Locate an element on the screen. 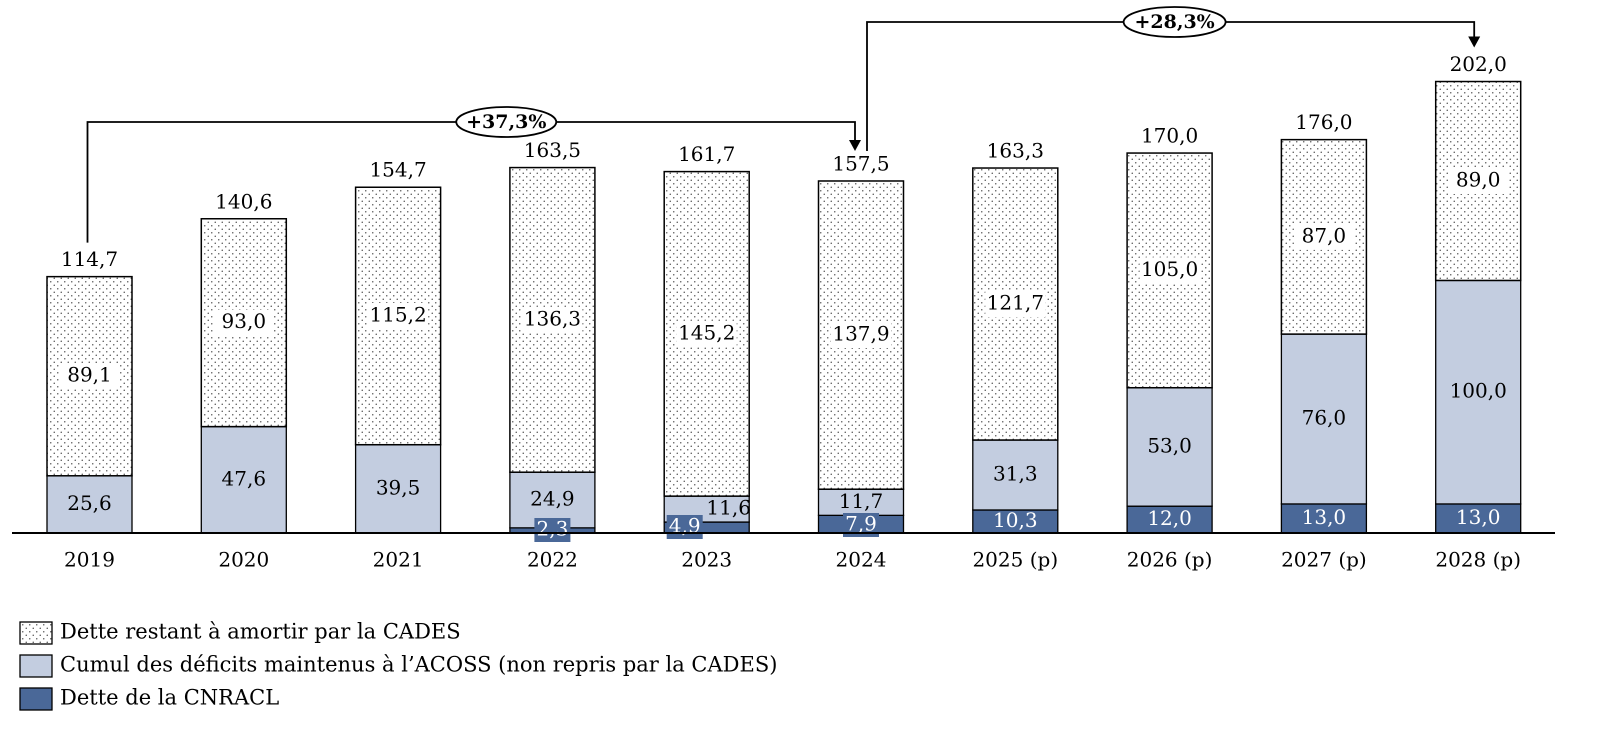 The image size is (1623, 752). total-label-9: 202,0 is located at coordinates (1478, 64).